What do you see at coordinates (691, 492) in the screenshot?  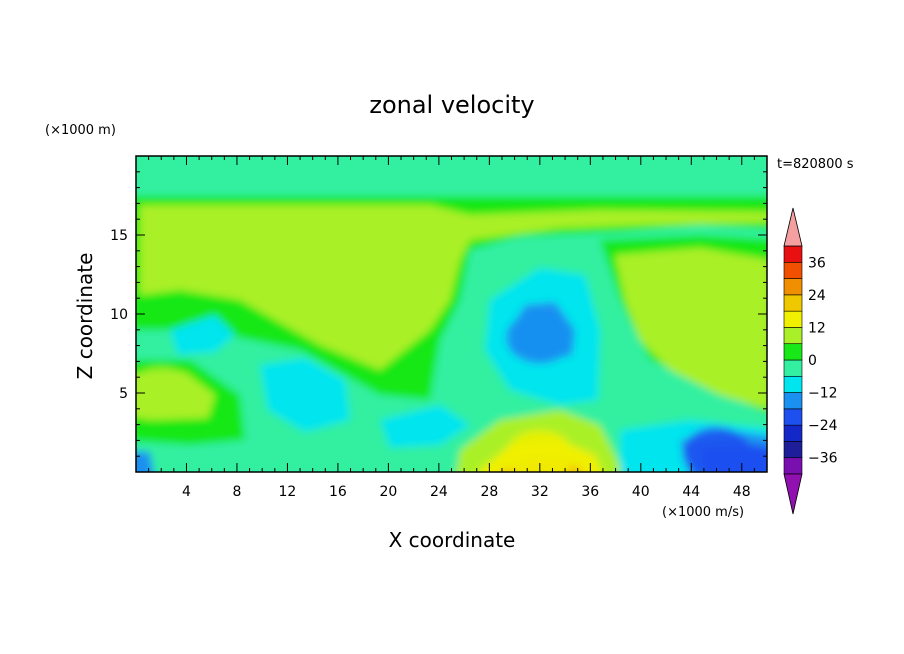 I see `x-tick-label: 44` at bounding box center [691, 492].